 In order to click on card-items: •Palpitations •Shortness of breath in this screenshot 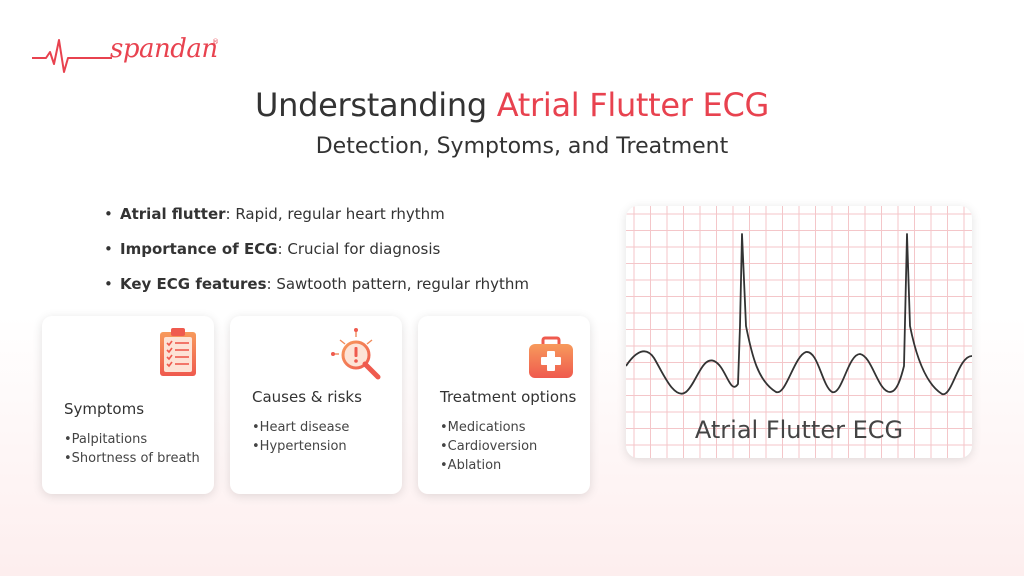, I will do `click(132, 449)`.